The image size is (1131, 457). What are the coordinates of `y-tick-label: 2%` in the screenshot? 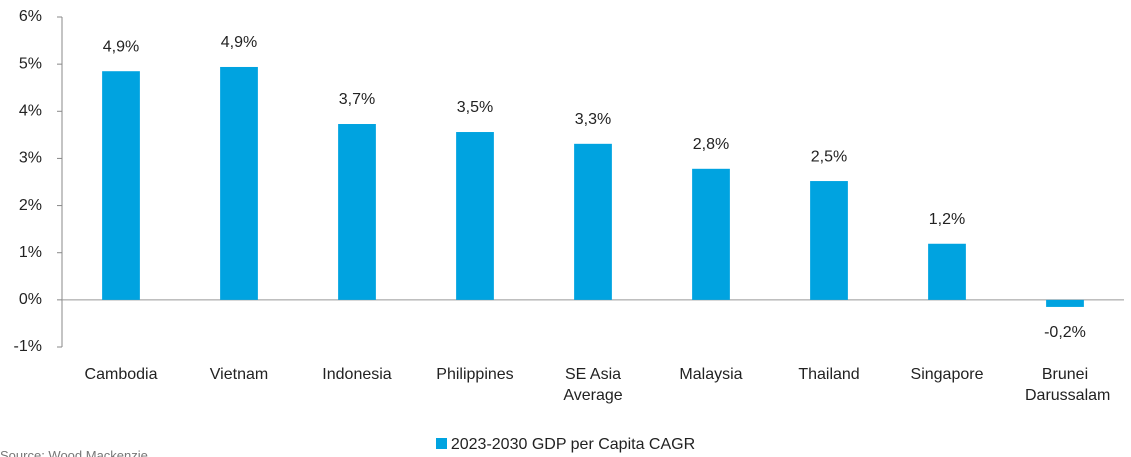 It's located at (30, 205).